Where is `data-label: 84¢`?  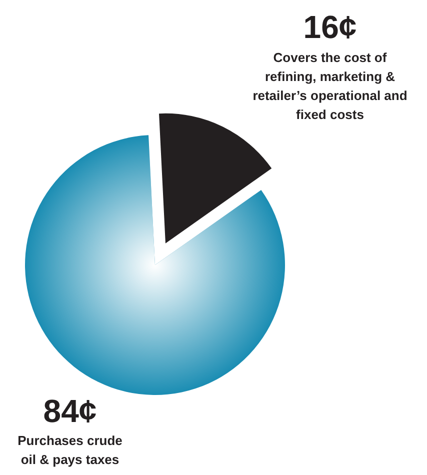 data-label: 84¢ is located at coordinates (70, 411).